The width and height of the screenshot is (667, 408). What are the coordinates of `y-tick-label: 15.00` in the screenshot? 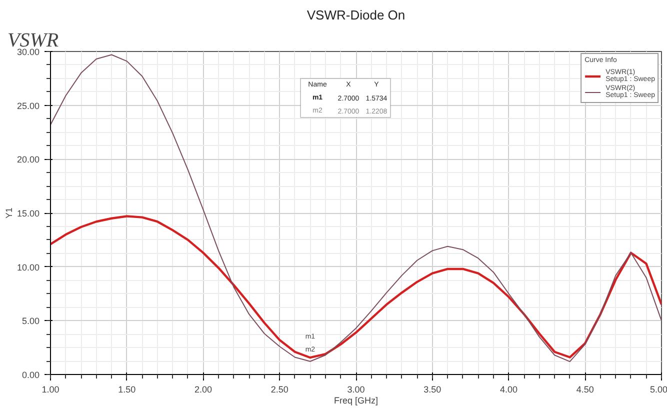 It's located at (28, 213).